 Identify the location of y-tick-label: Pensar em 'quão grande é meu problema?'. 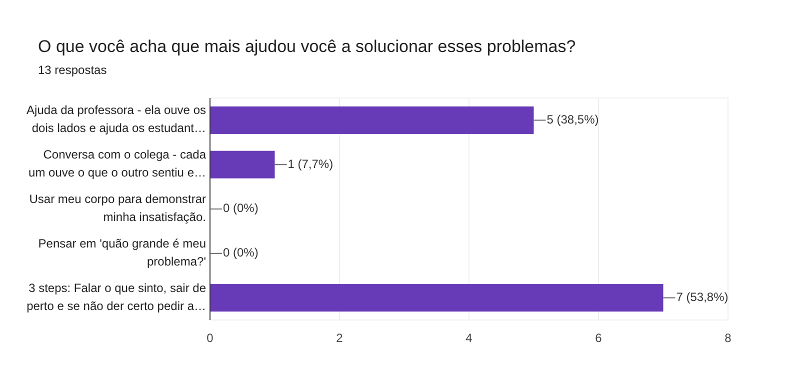
(122, 252).